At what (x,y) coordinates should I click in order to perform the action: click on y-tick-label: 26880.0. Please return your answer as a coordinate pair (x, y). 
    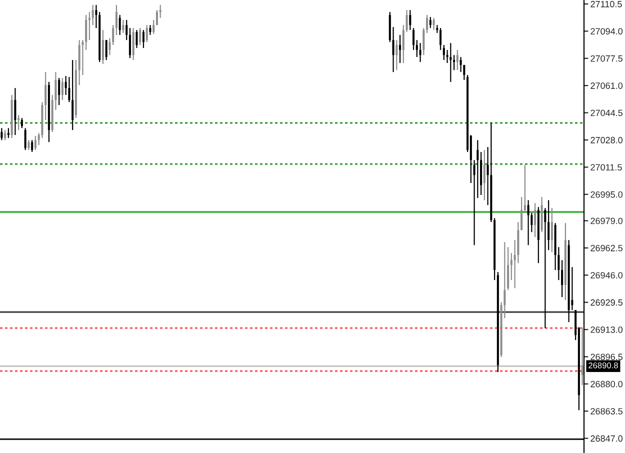
    Looking at the image, I should click on (606, 384).